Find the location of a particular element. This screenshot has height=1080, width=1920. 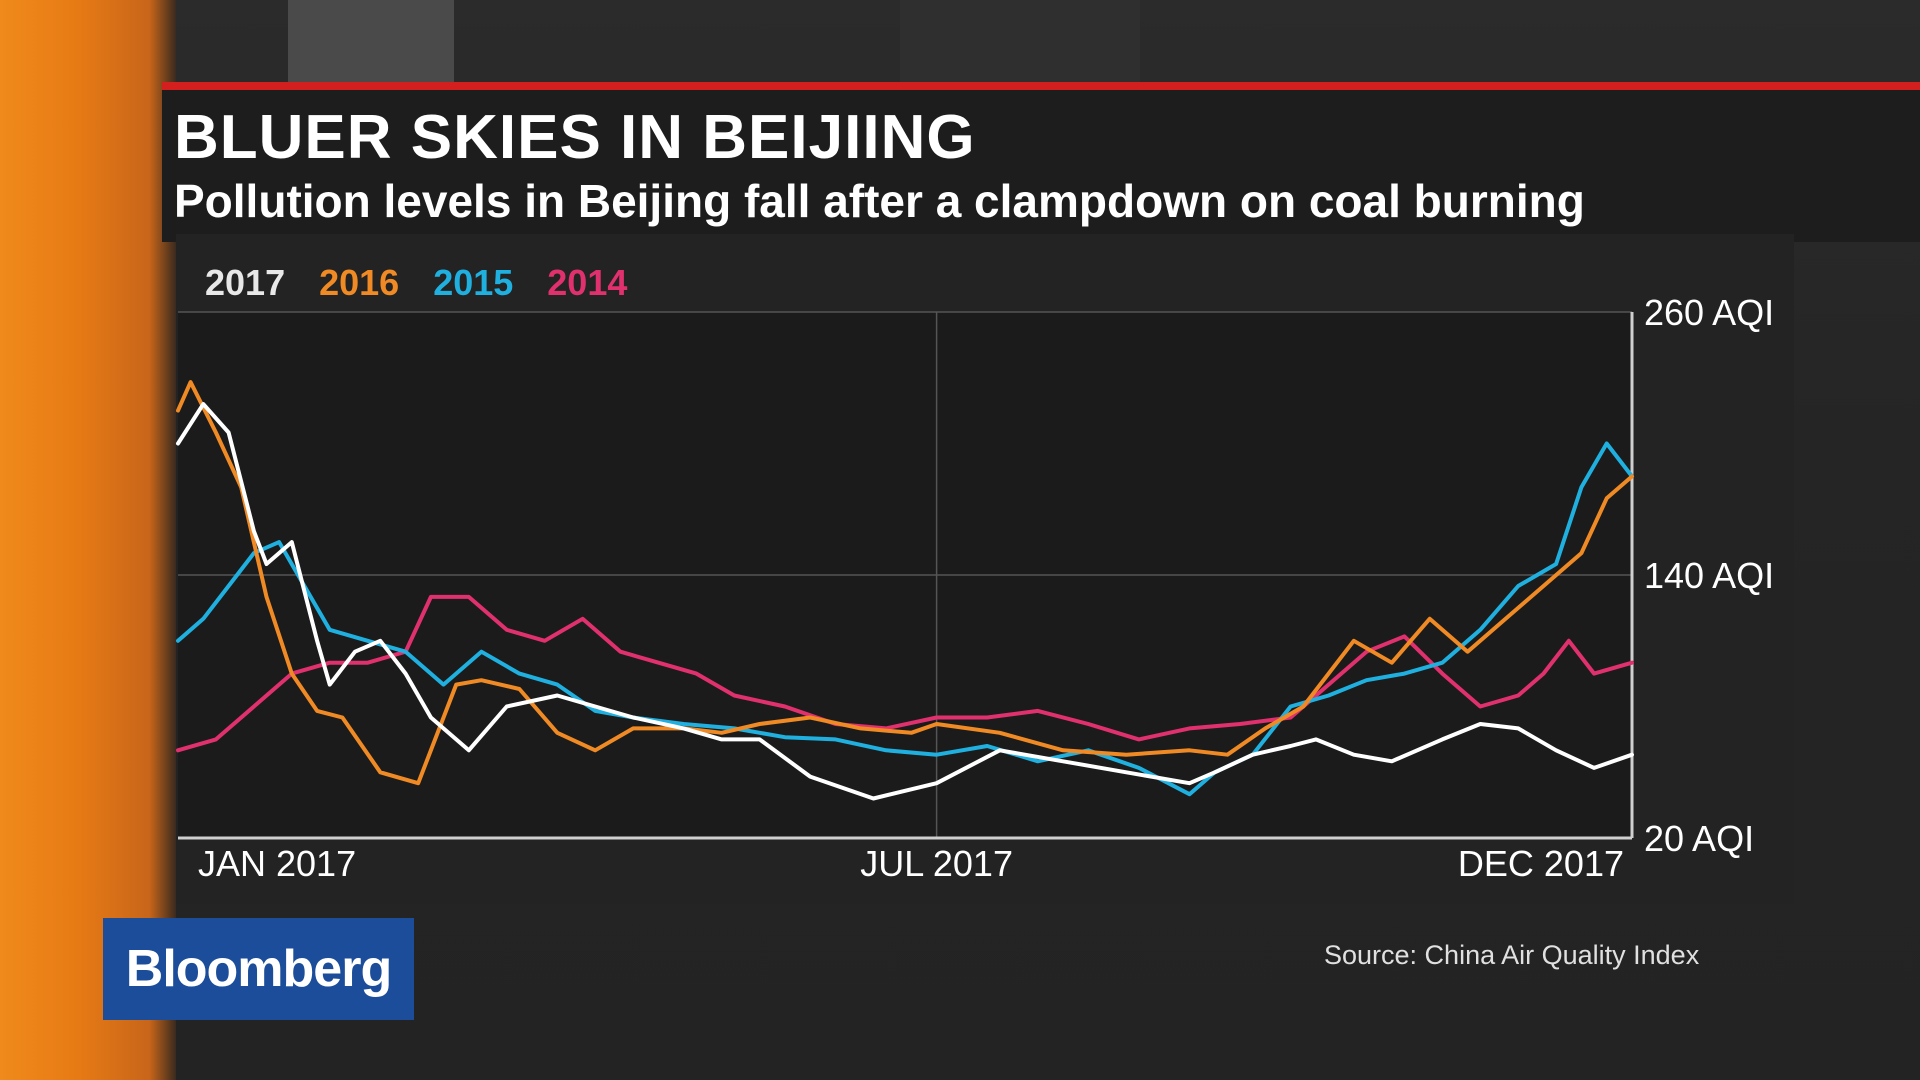

y-tick-label-2: 260 AQI is located at coordinates (1709, 312).